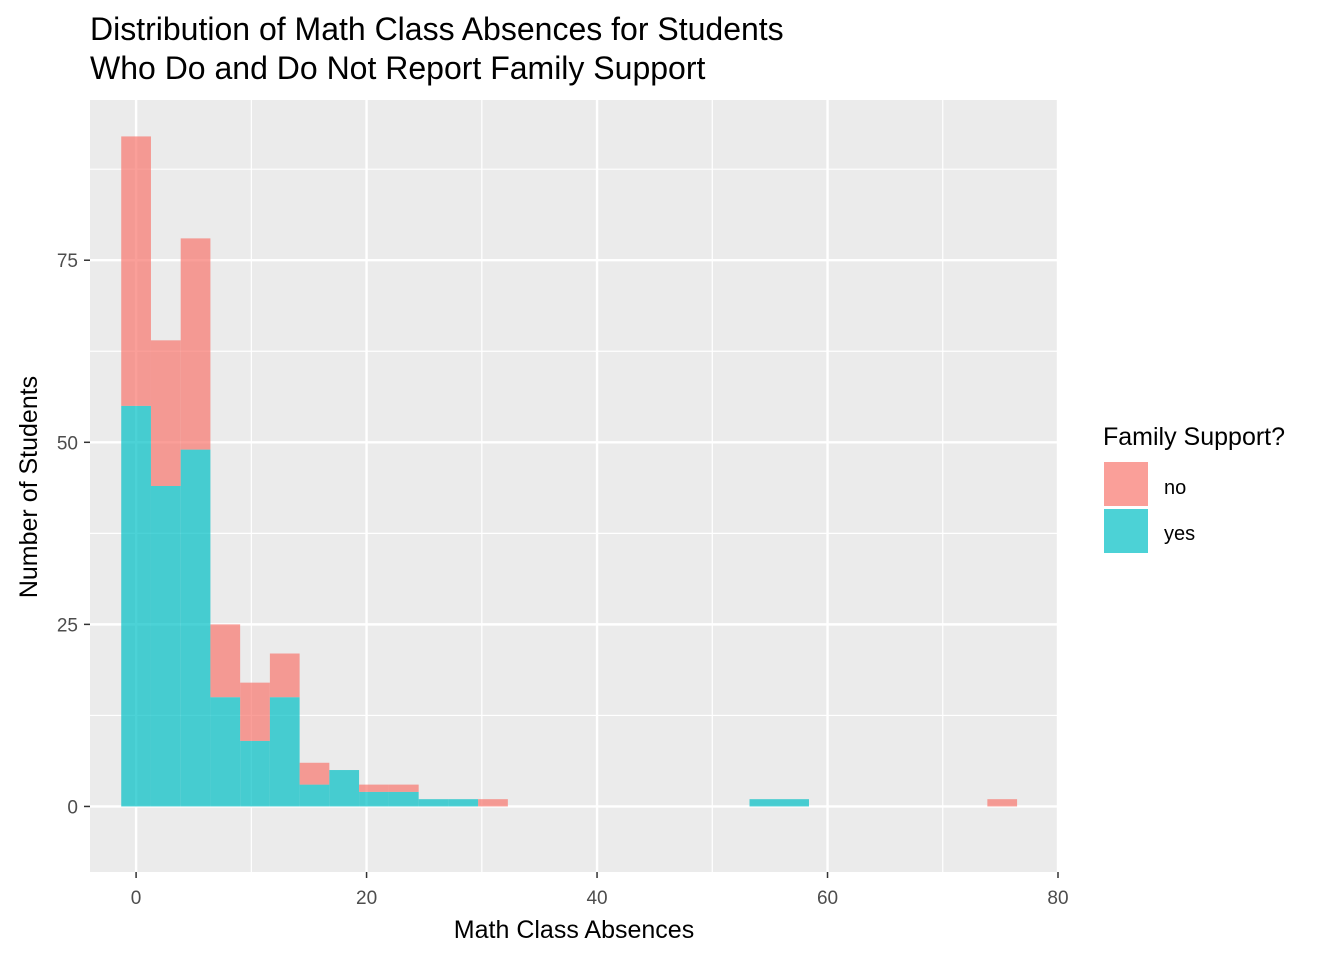 The height and width of the screenshot is (960, 1344). I want to click on x-axis-ticks: 0 20 40 60 80, so click(600, 890).